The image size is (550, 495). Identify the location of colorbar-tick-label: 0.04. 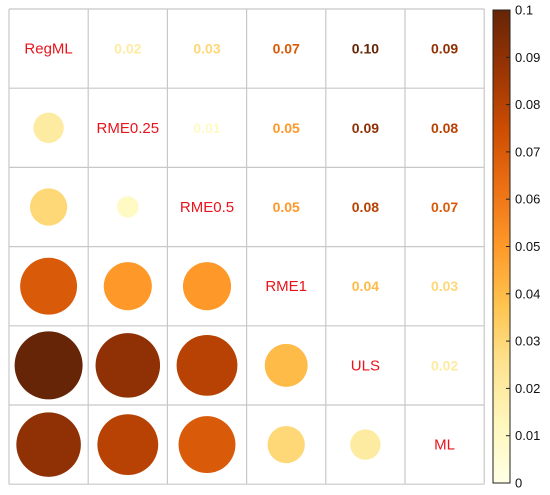
(527, 293).